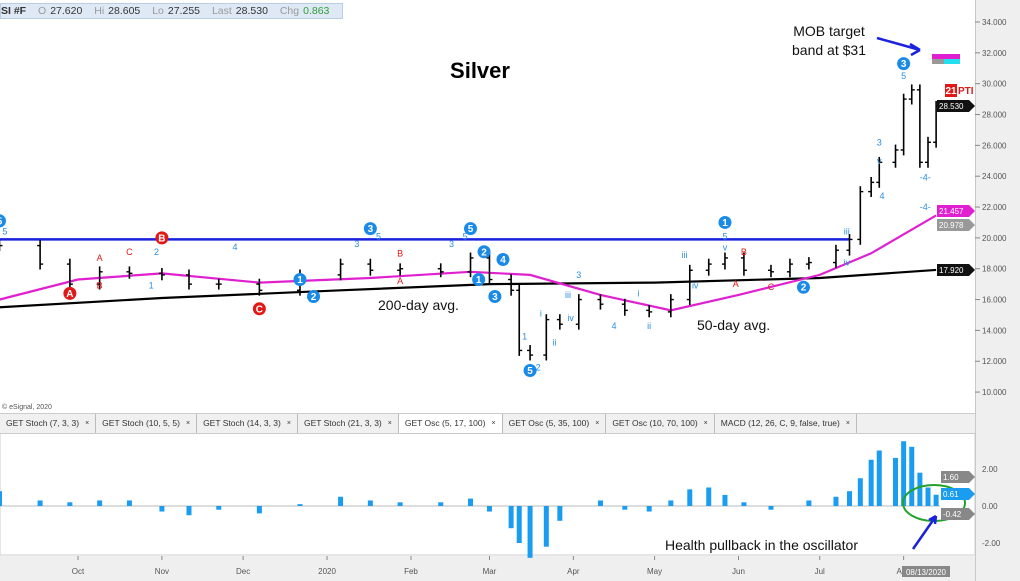  I want to click on date-tick-label: Dec, so click(243, 571).